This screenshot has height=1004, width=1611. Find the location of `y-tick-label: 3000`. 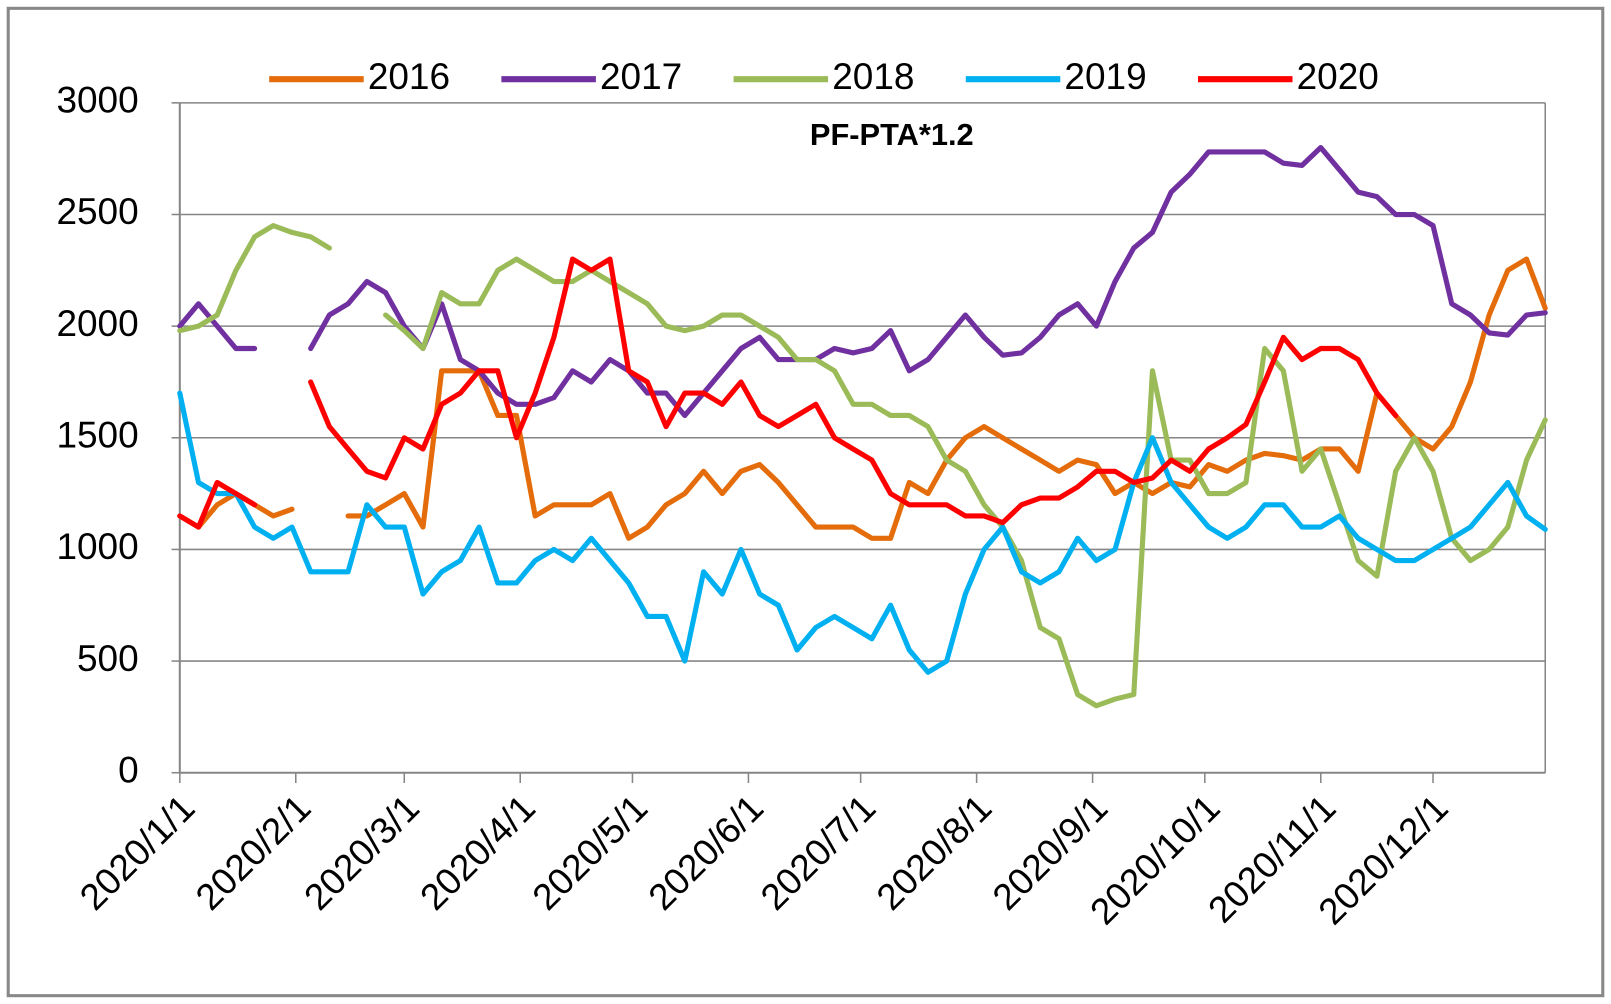

y-tick-label: 3000 is located at coordinates (97, 100).